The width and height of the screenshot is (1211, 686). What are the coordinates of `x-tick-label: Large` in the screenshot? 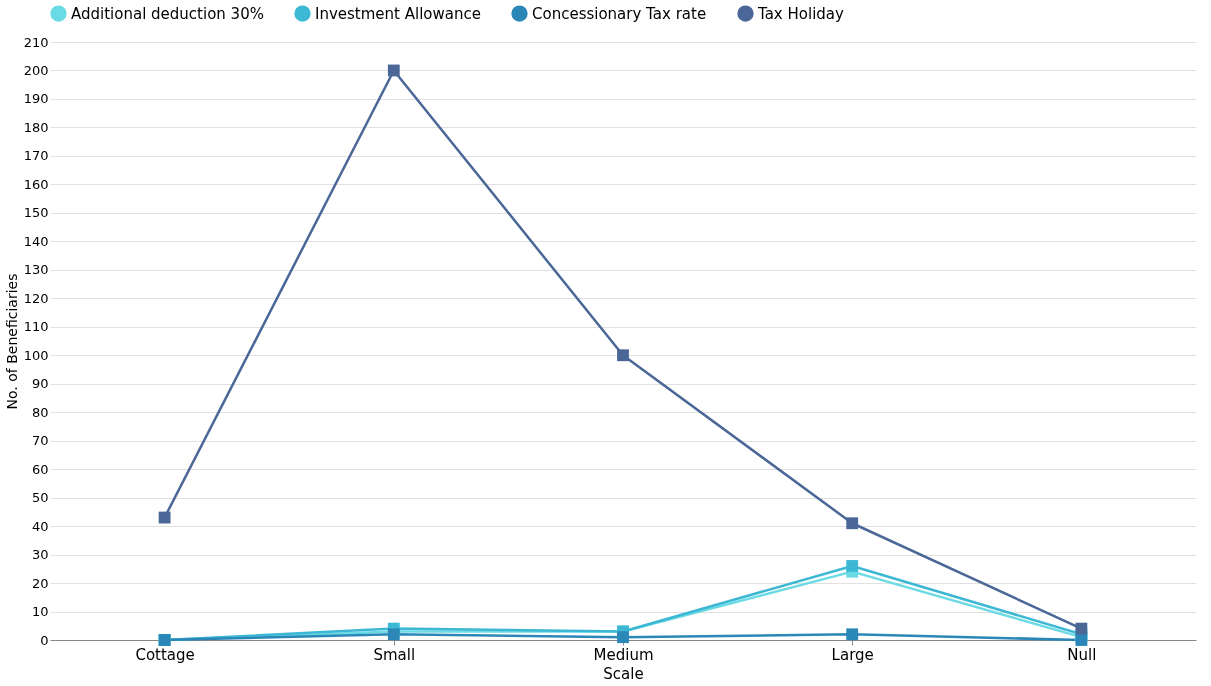 It's located at (852, 654).